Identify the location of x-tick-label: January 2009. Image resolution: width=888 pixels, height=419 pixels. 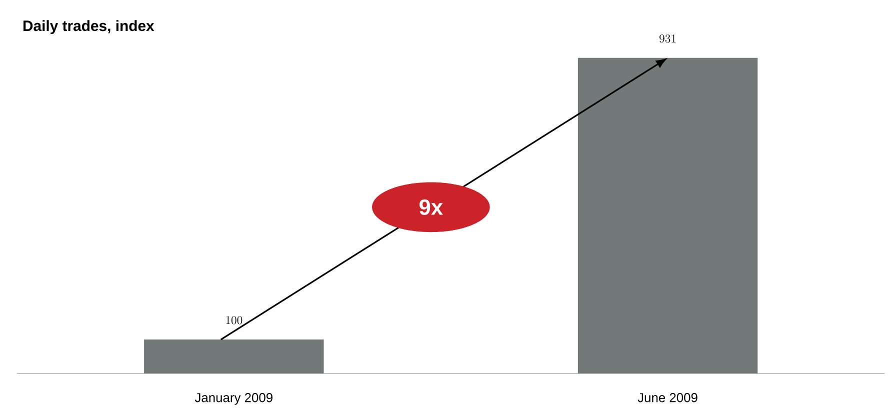
(233, 398).